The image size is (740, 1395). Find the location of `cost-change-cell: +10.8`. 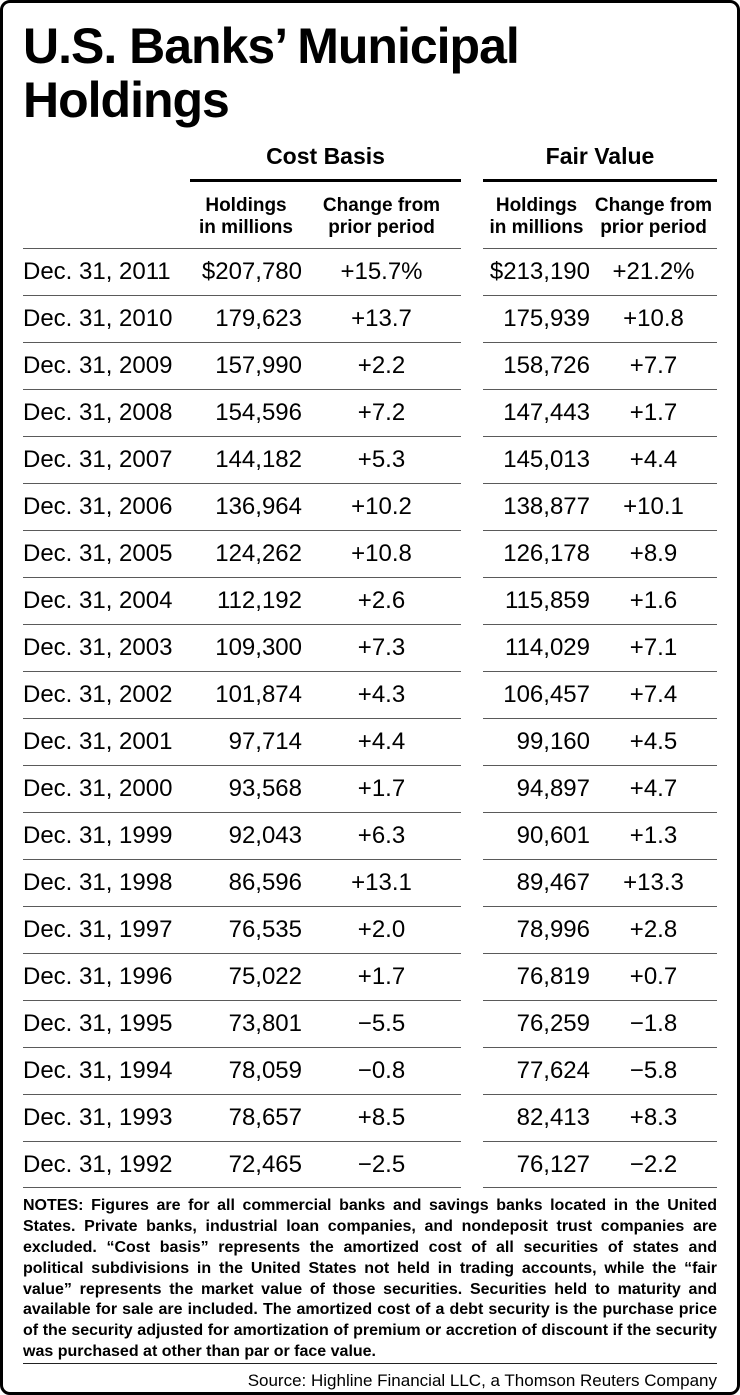

cost-change-cell: +10.8 is located at coordinates (381, 554).